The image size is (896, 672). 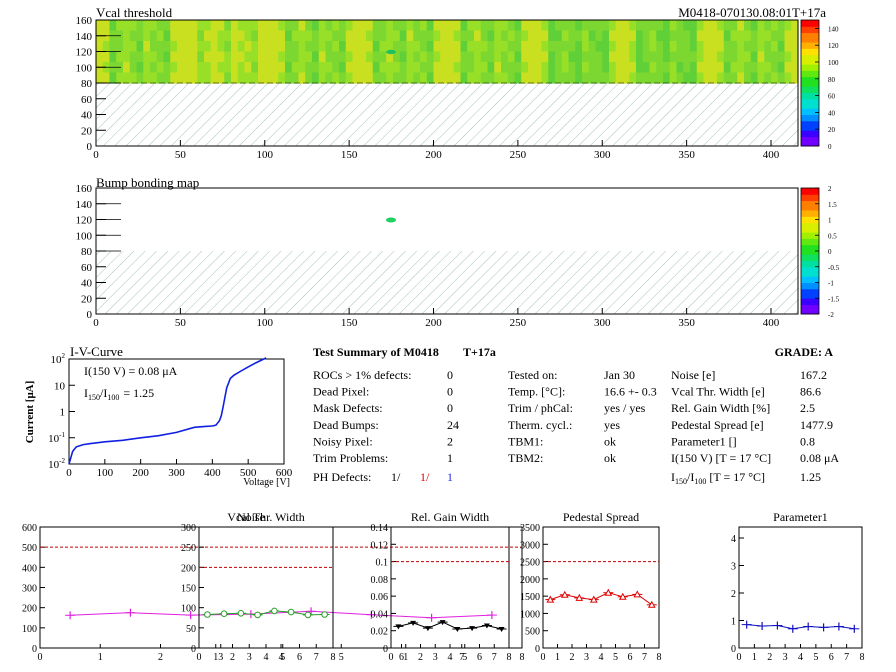 I want to click on map1-spot, so click(x=391, y=52).